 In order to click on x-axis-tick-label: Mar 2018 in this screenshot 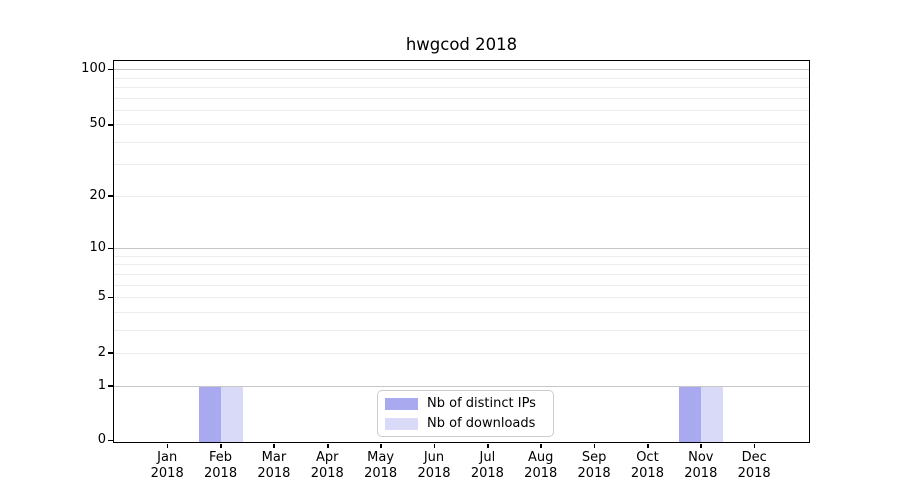, I will do `click(274, 465)`.